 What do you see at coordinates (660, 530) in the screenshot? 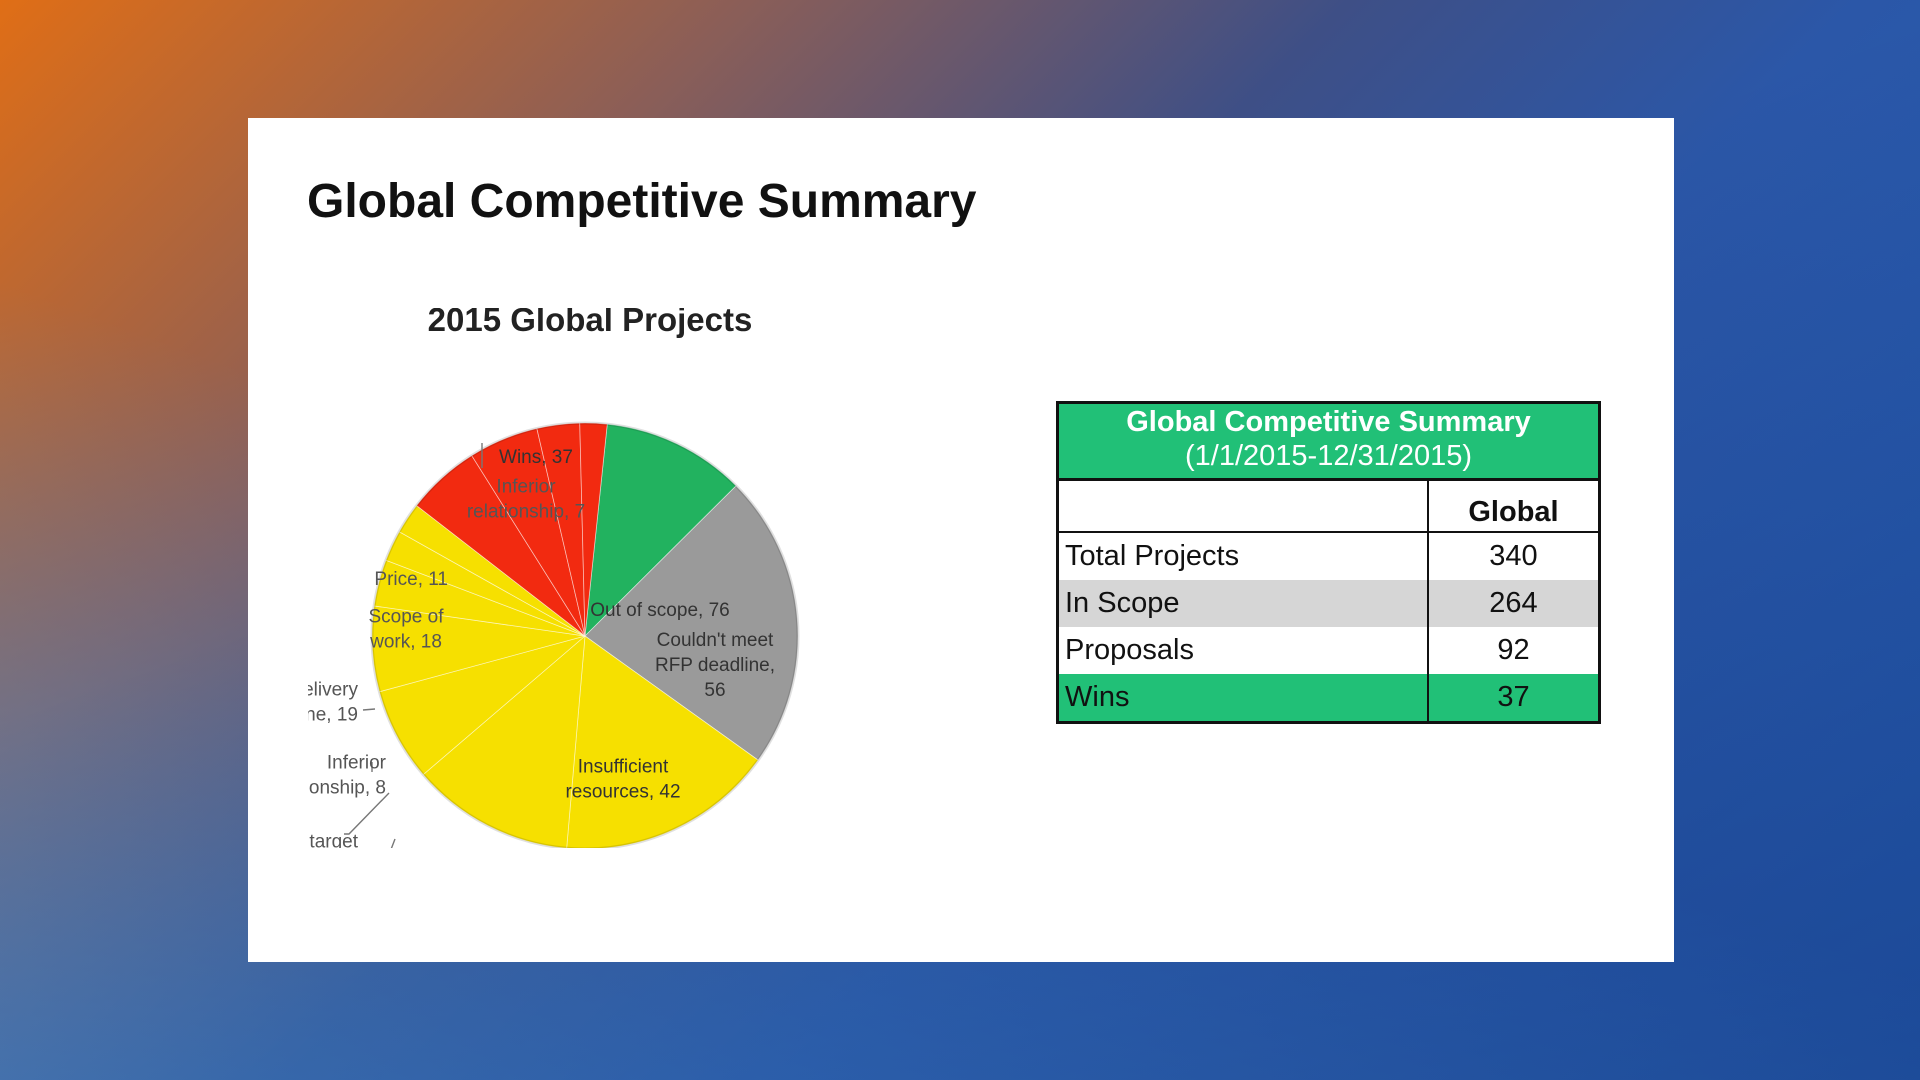
I see `pie-slice-wins` at bounding box center [660, 530].